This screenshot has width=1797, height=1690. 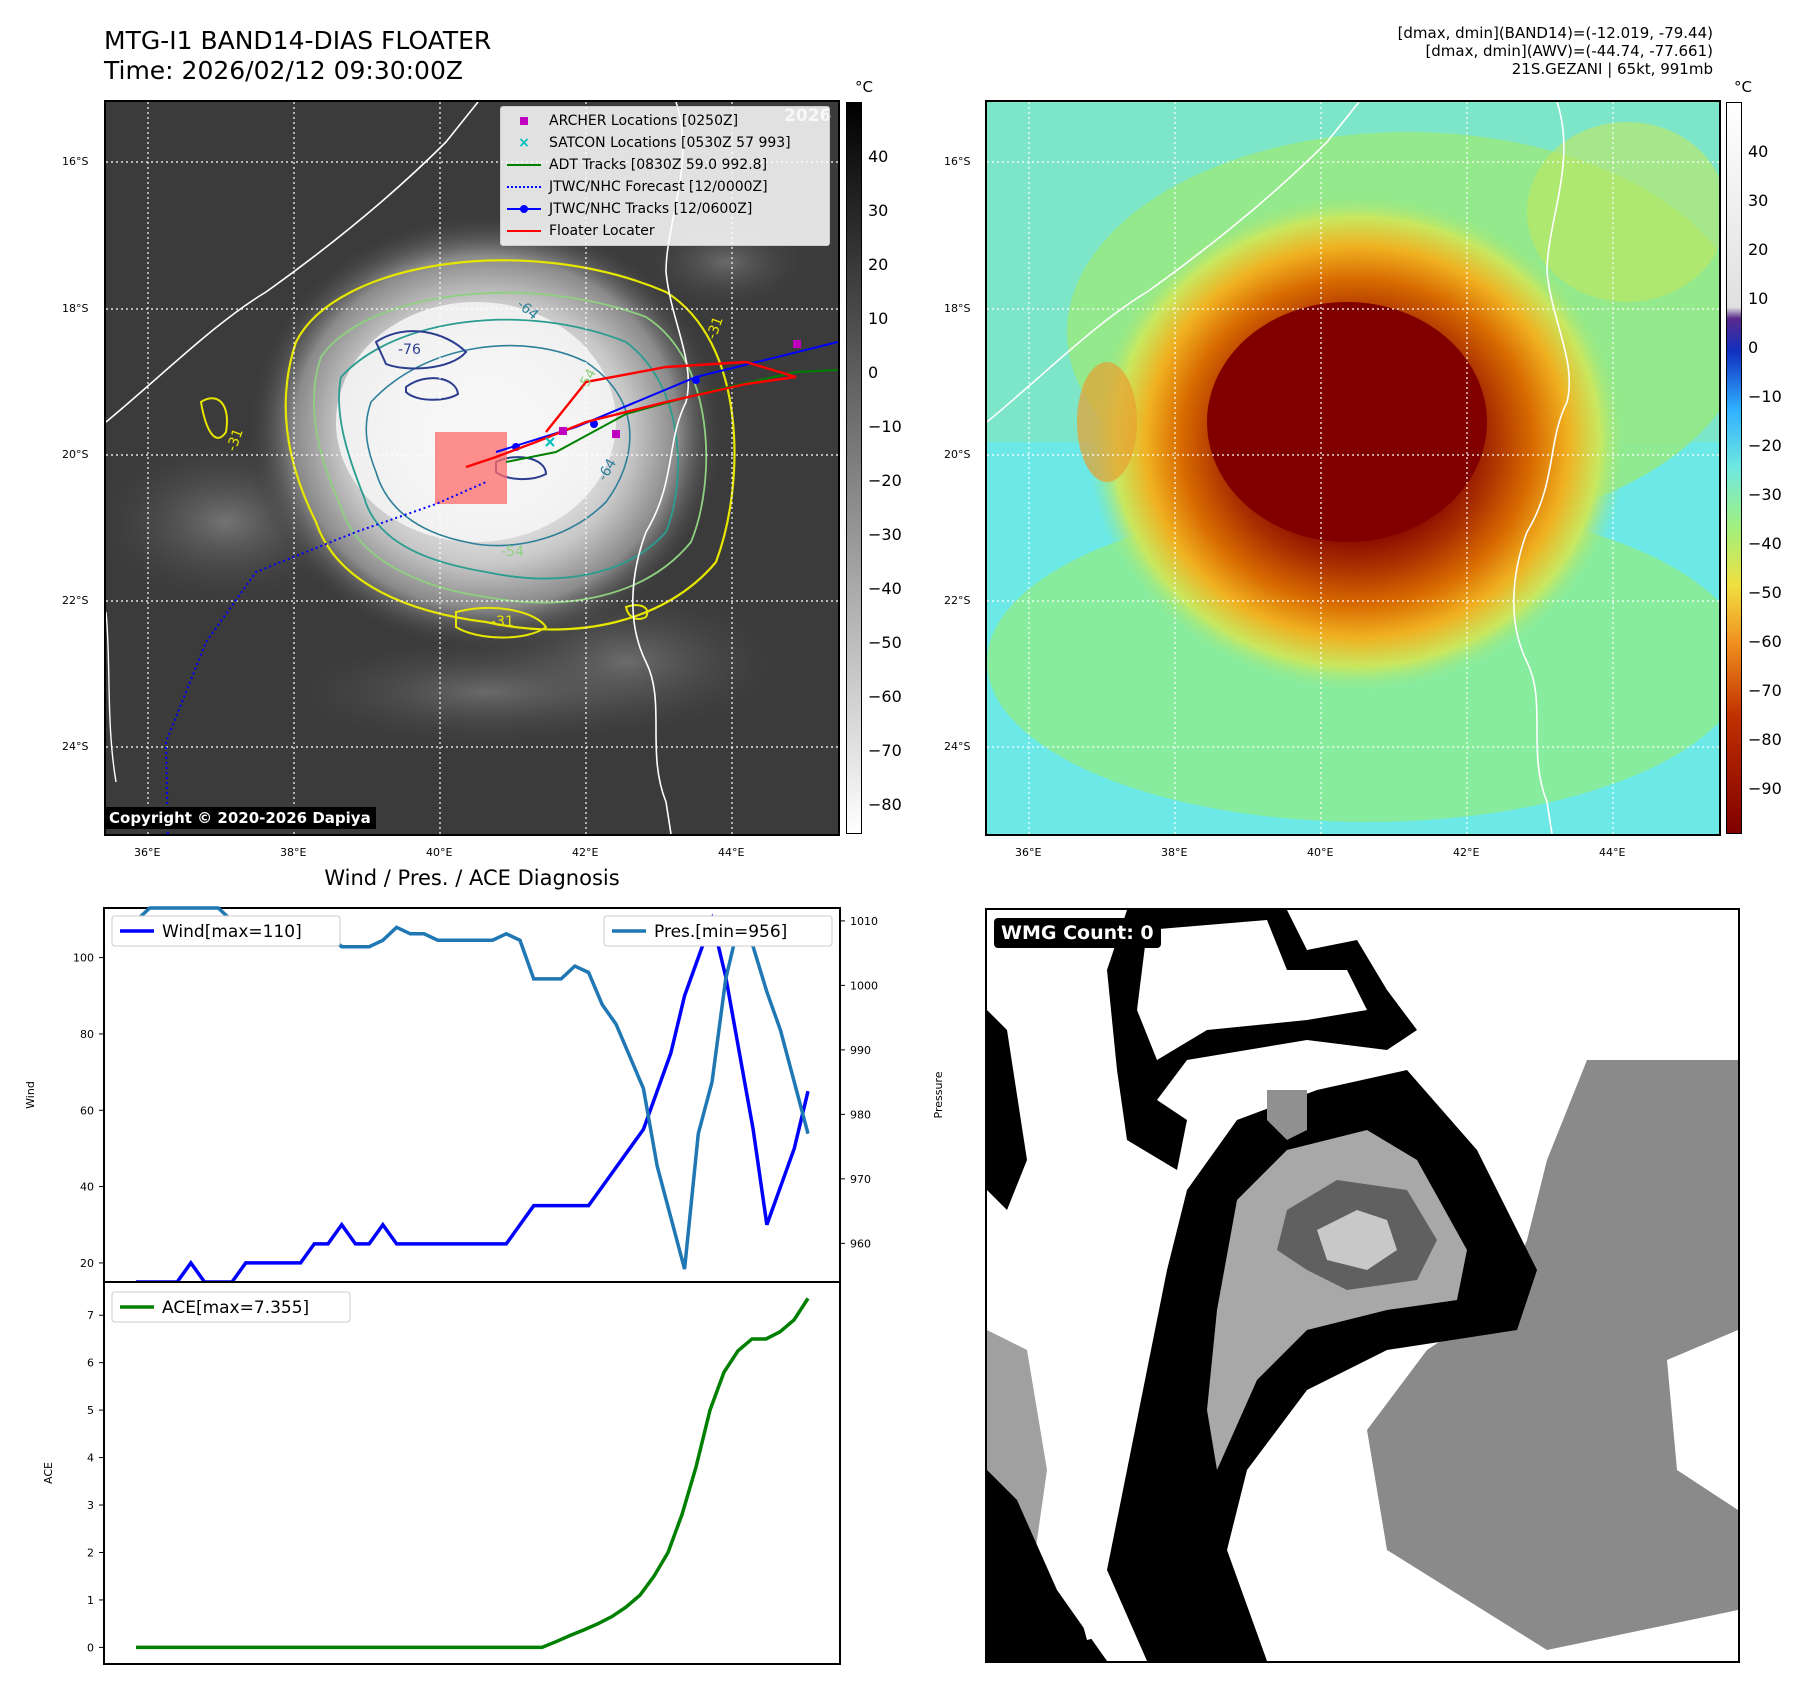 What do you see at coordinates (524, 209) in the screenshot?
I see `line-with-dot-icon` at bounding box center [524, 209].